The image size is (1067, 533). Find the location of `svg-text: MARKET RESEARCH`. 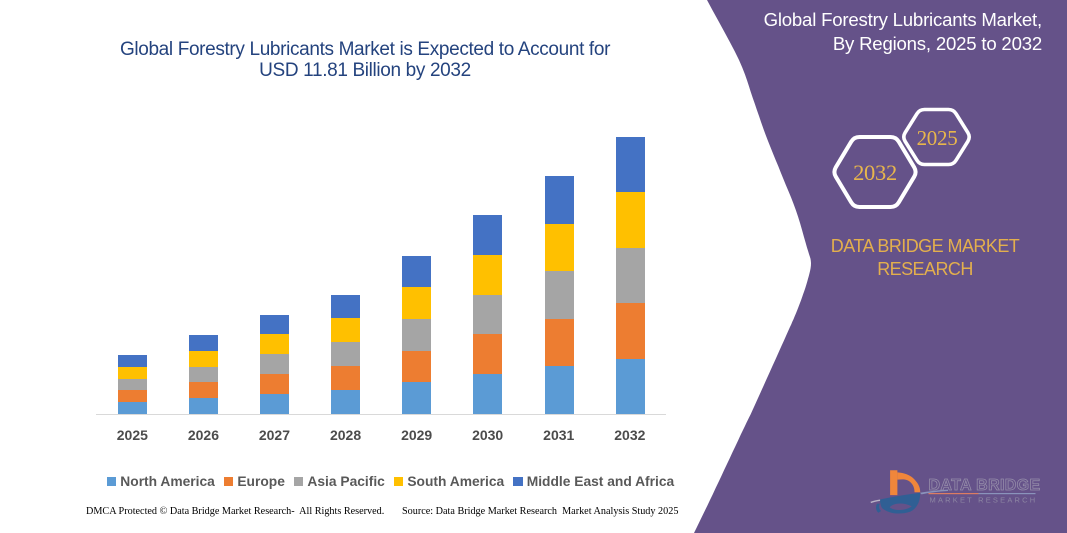

svg-text: MARKET RESEARCH is located at coordinates (984, 500).